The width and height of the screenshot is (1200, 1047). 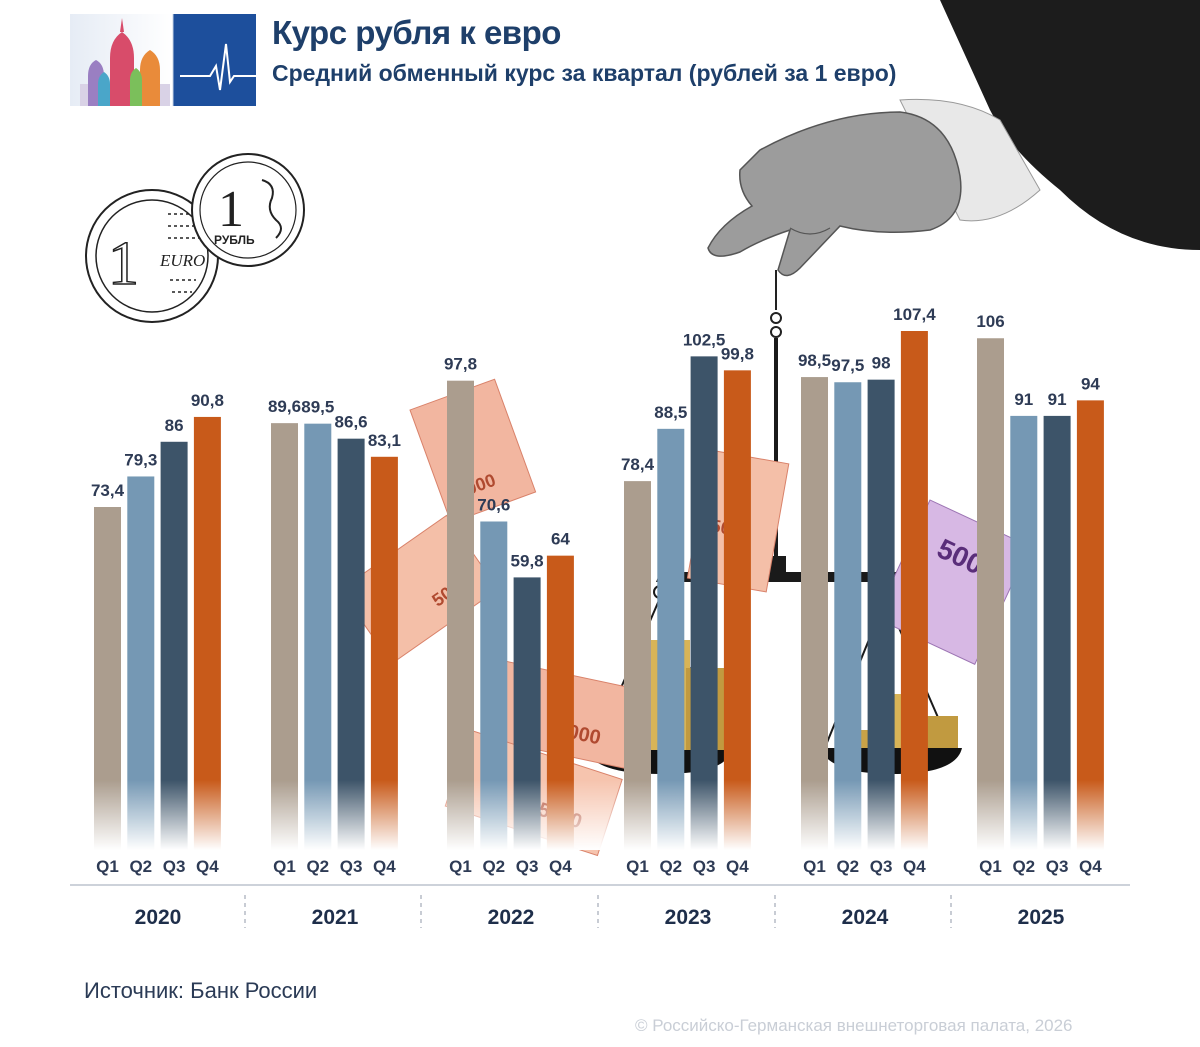 What do you see at coordinates (527, 560) in the screenshot?
I see `value-label-2022-Q3: 59,8` at bounding box center [527, 560].